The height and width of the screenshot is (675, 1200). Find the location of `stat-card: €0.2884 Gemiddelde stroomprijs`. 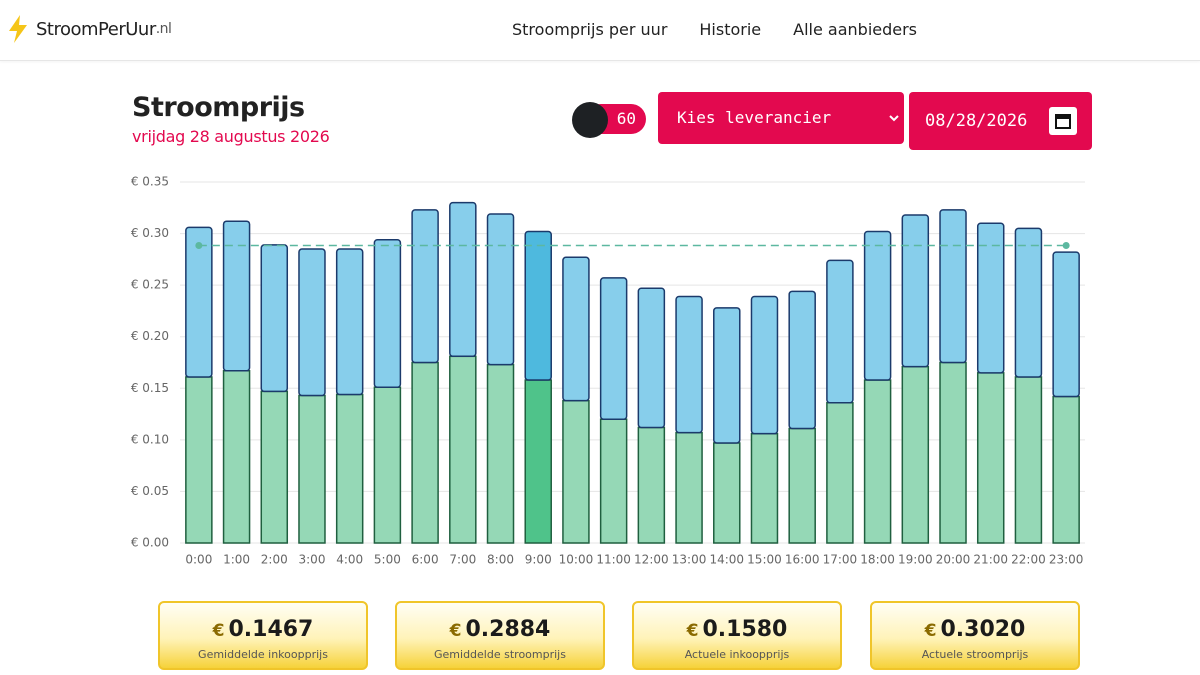

stat-card: €0.2884 Gemiddelde stroomprijs is located at coordinates (500, 635).